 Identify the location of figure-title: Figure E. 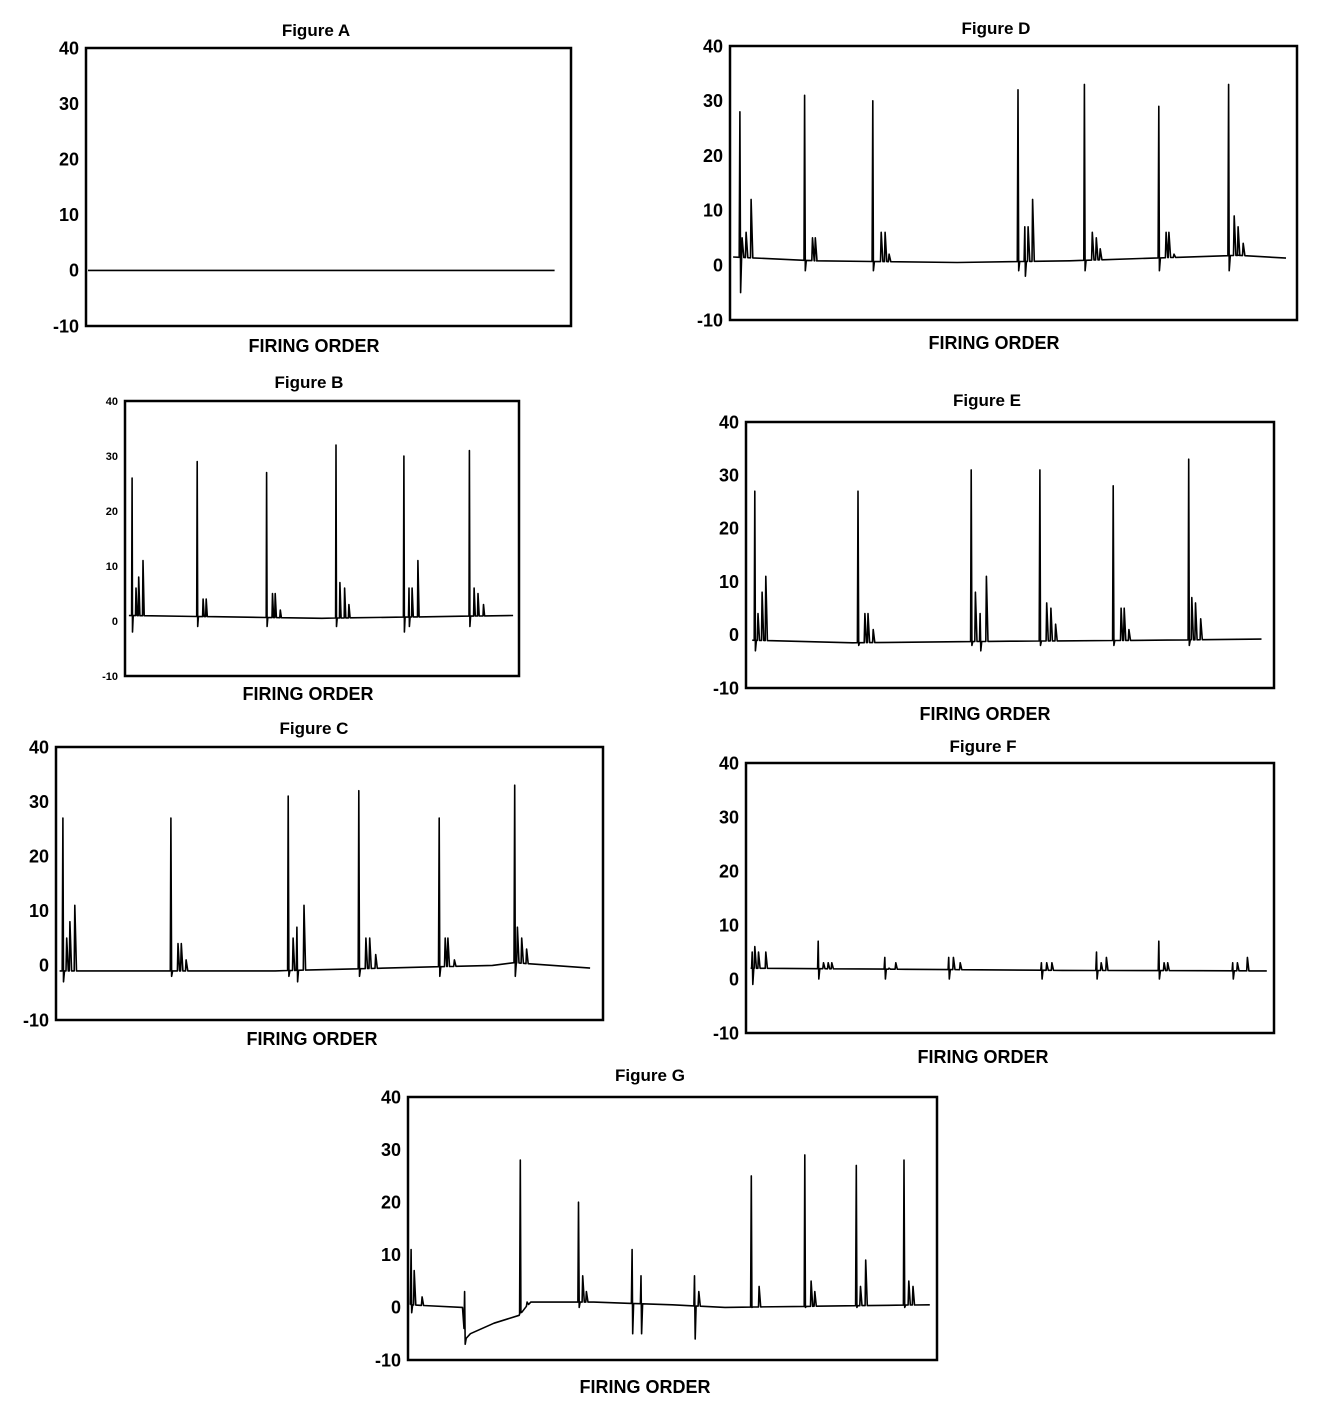
(987, 400).